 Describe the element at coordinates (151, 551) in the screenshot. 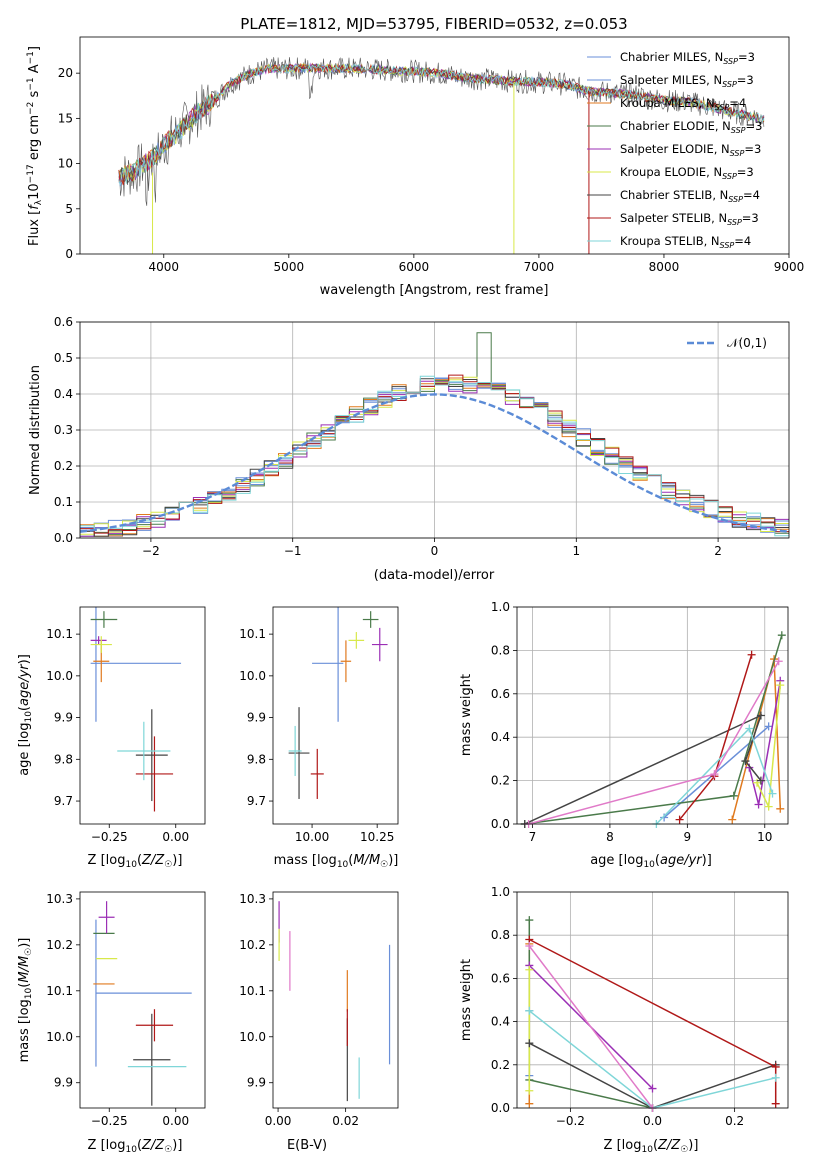

I see `residuals-x-tick-label: −2` at that location.